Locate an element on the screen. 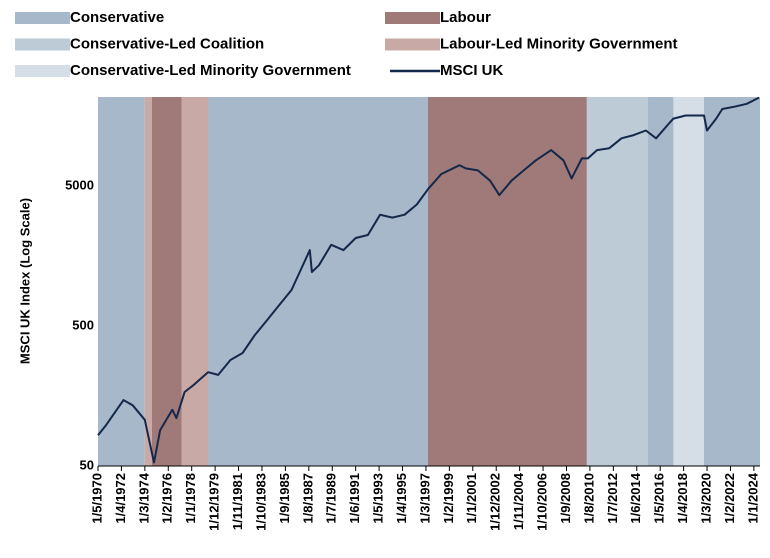 This screenshot has height=558, width=770. legend-item: Labour-Led Minority Government is located at coordinates (531, 43).